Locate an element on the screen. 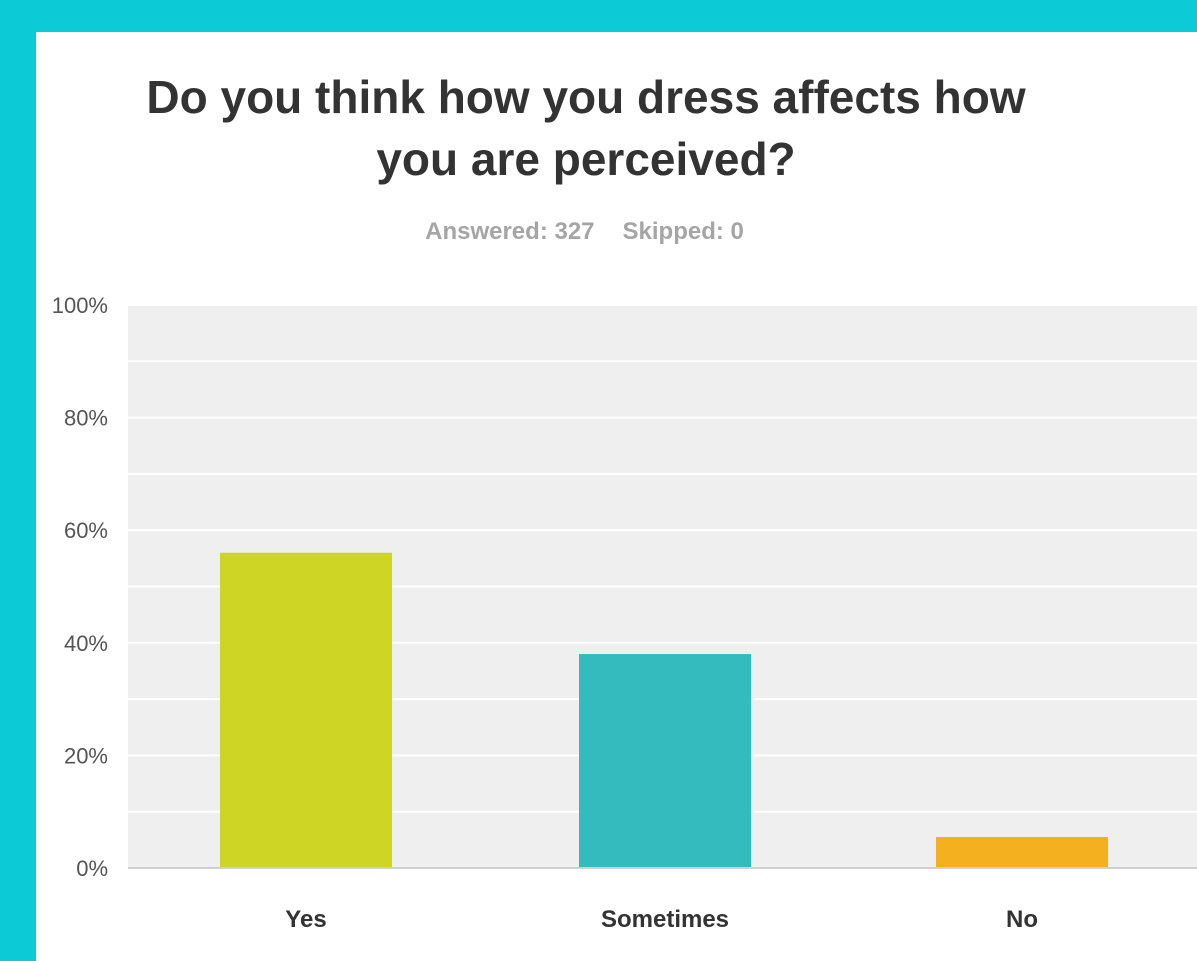 The width and height of the screenshot is (1197, 961). skipped-count: Skipped: 0 is located at coordinates (683, 231).